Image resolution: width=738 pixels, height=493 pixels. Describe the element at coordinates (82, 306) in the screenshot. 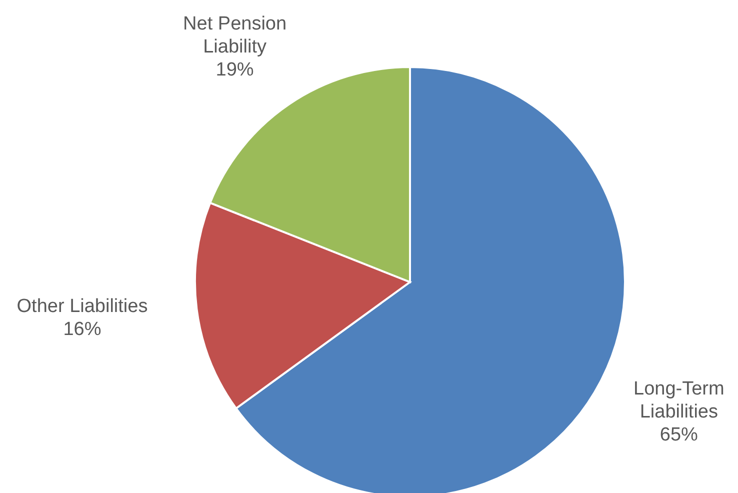

I see `slice-label: Other Liabilities` at that location.